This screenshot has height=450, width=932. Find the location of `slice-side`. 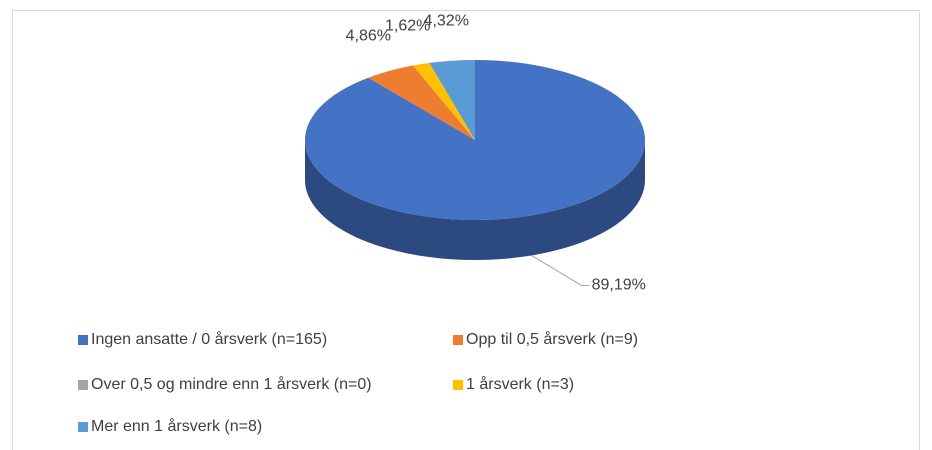

slice-side is located at coordinates (475, 200).